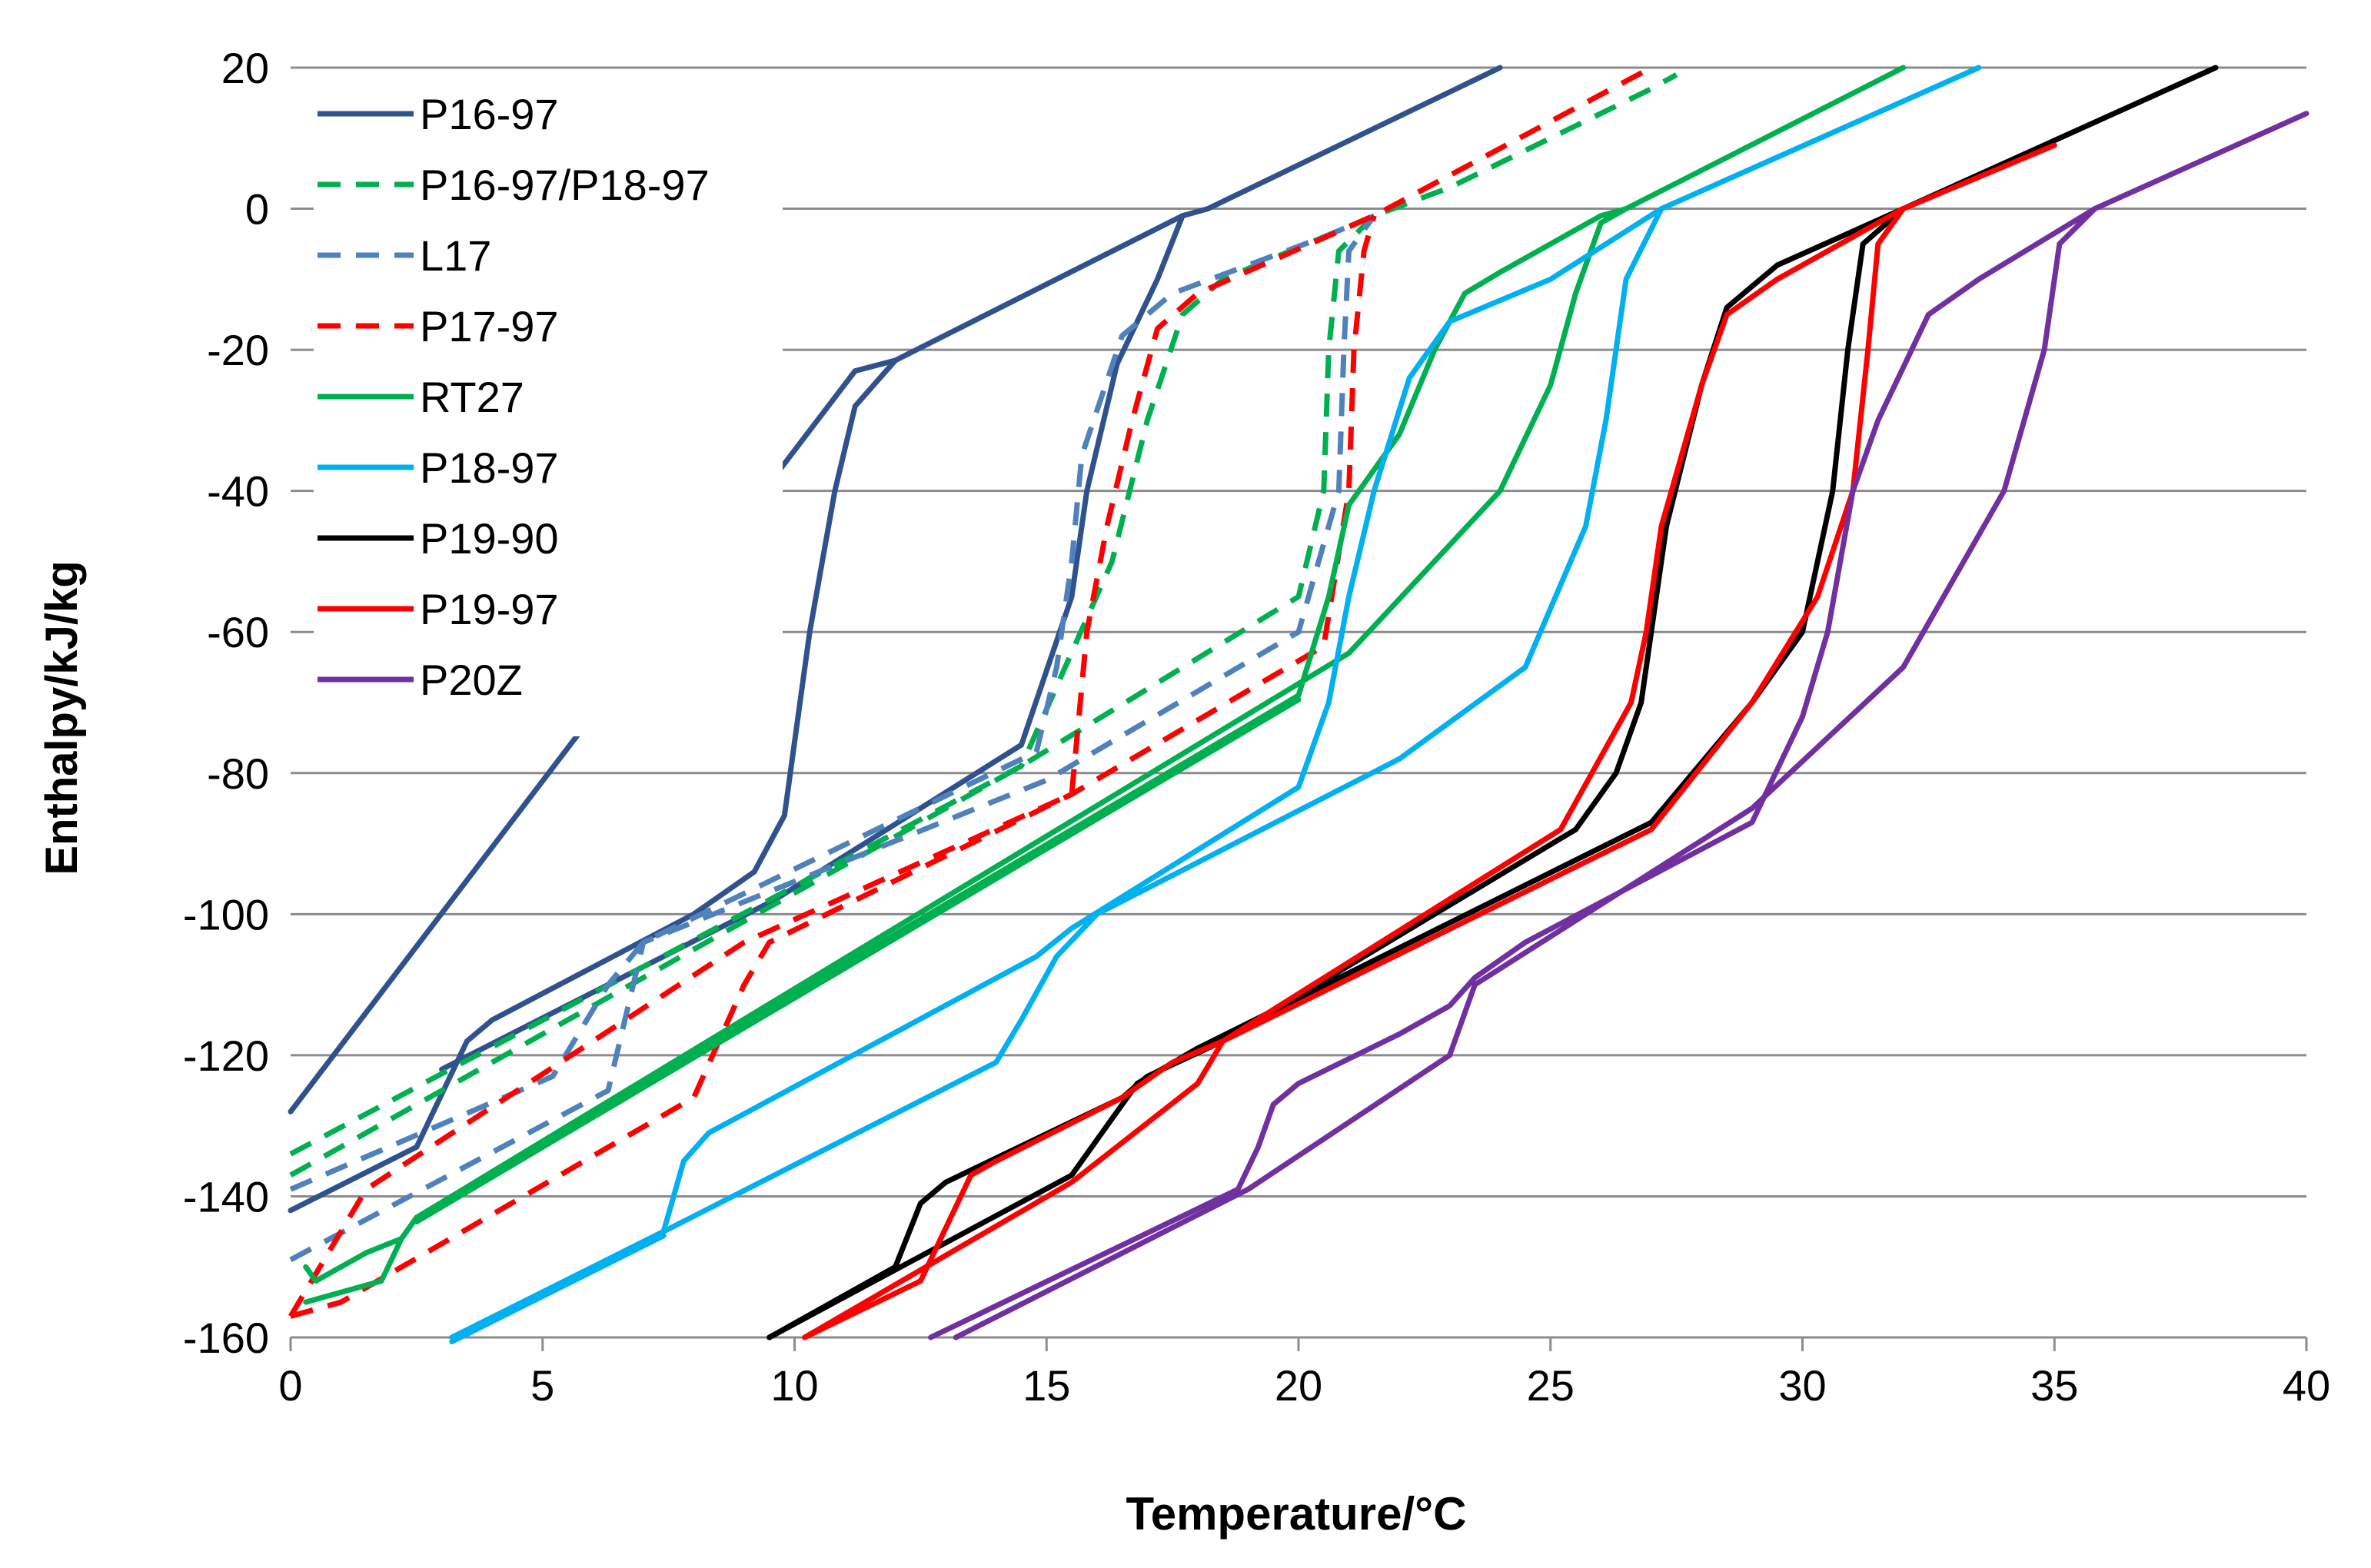 The width and height of the screenshot is (2371, 1568). I want to click on x-axis-title: Temperature/°C, so click(1297, 1514).